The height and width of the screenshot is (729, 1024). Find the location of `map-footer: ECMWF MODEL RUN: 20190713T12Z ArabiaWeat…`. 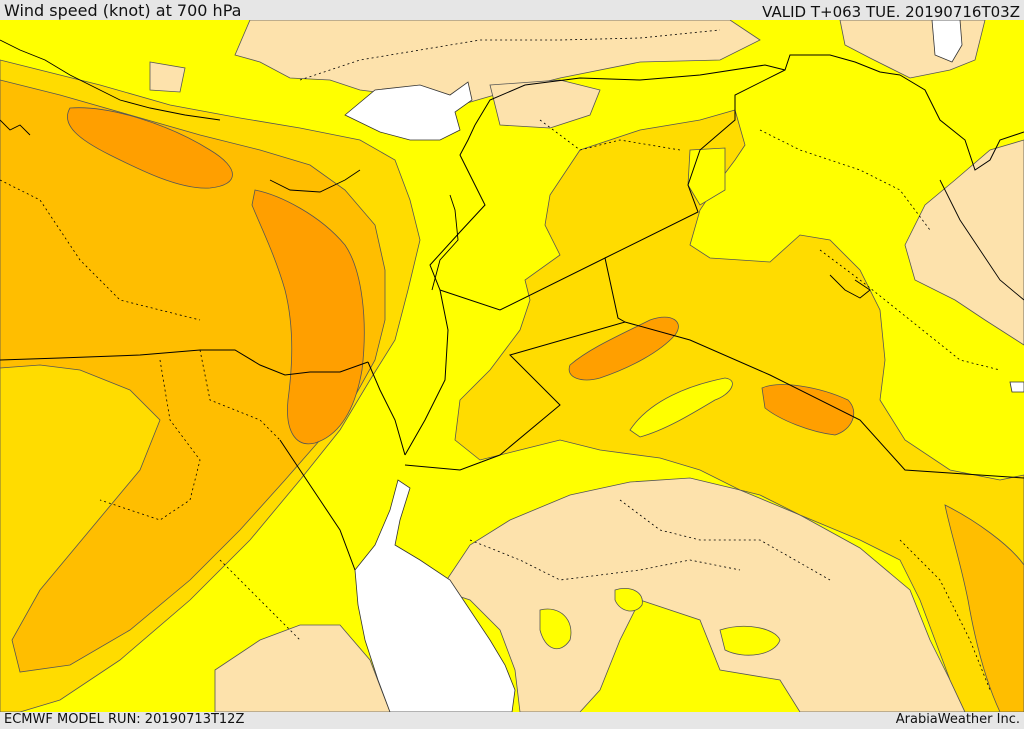

map-footer: ECMWF MODEL RUN: 20190713T12Z ArabiaWeat… is located at coordinates (512, 720).